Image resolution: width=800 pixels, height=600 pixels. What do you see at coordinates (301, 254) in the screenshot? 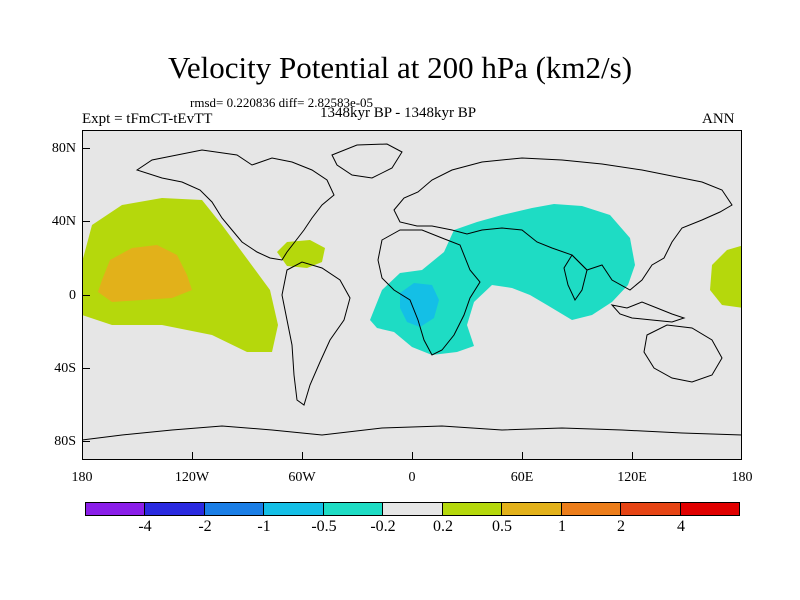
I see `caribbean-positive-region` at bounding box center [301, 254].